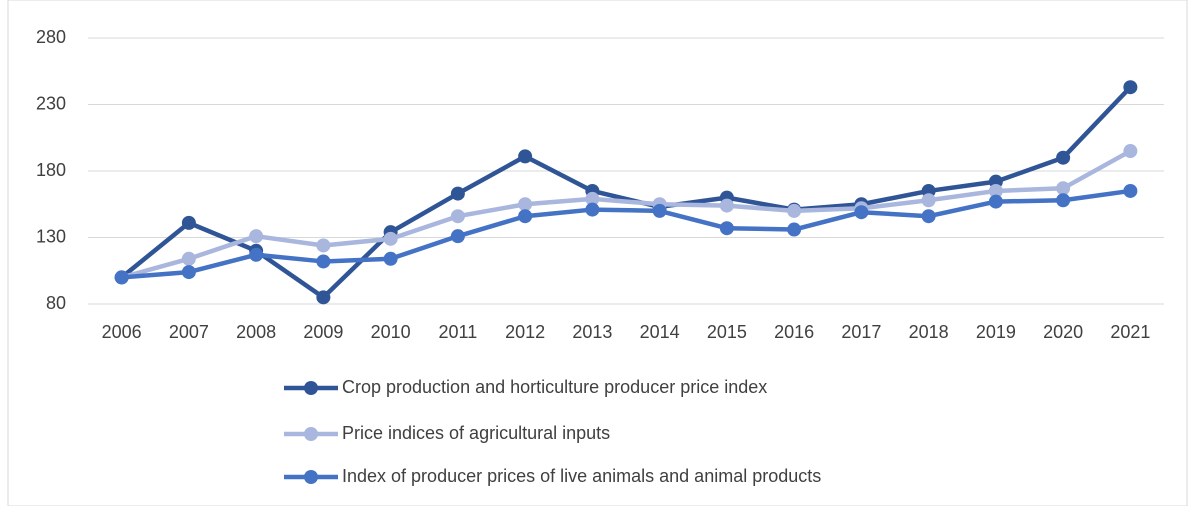  What do you see at coordinates (458, 332) in the screenshot?
I see `x-tick-label: 2011` at bounding box center [458, 332].